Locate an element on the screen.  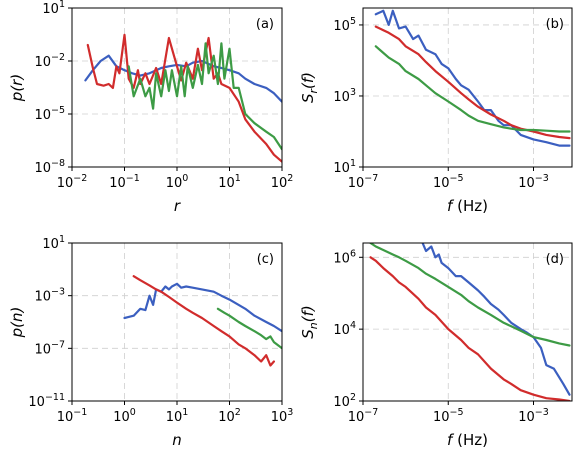
y-tick-label: 10⁻² is located at coordinates (49, 61).